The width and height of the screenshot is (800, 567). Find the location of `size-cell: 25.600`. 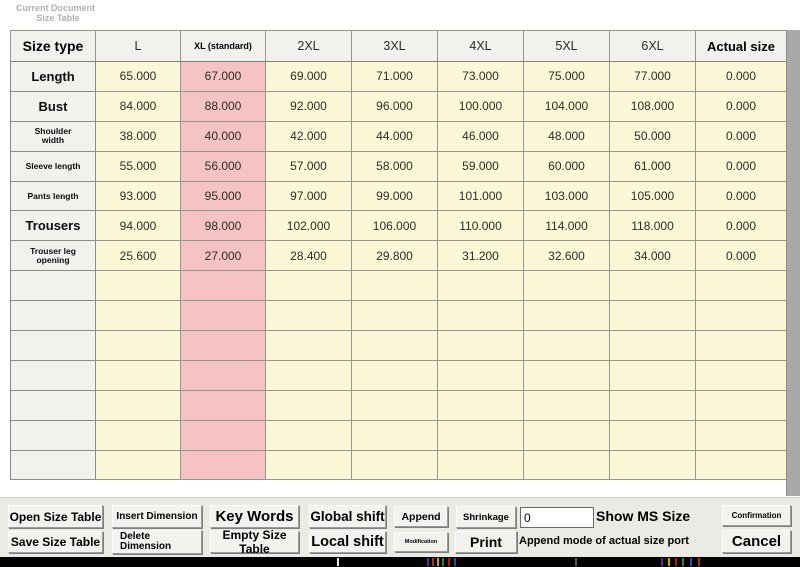

size-cell: 25.600 is located at coordinates (138, 256).